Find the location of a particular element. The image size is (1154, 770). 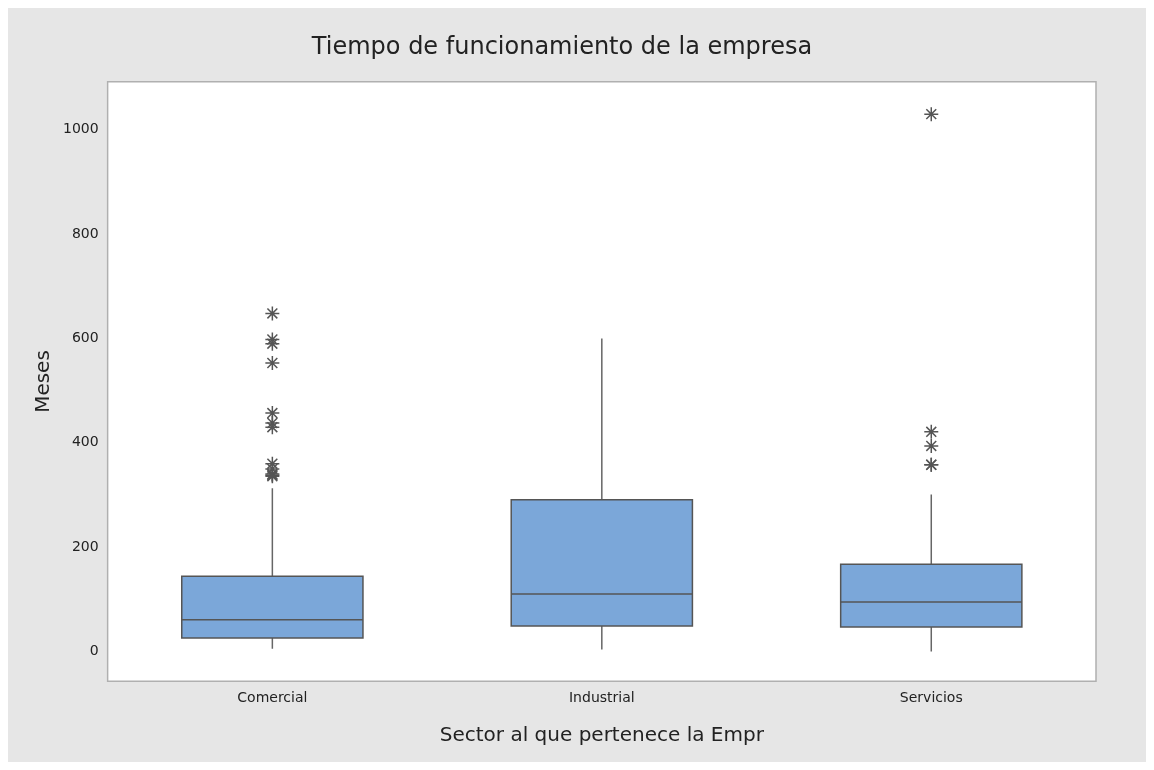

chart-title: Tiempo de funcionamiento de la empresa is located at coordinates (561, 45).